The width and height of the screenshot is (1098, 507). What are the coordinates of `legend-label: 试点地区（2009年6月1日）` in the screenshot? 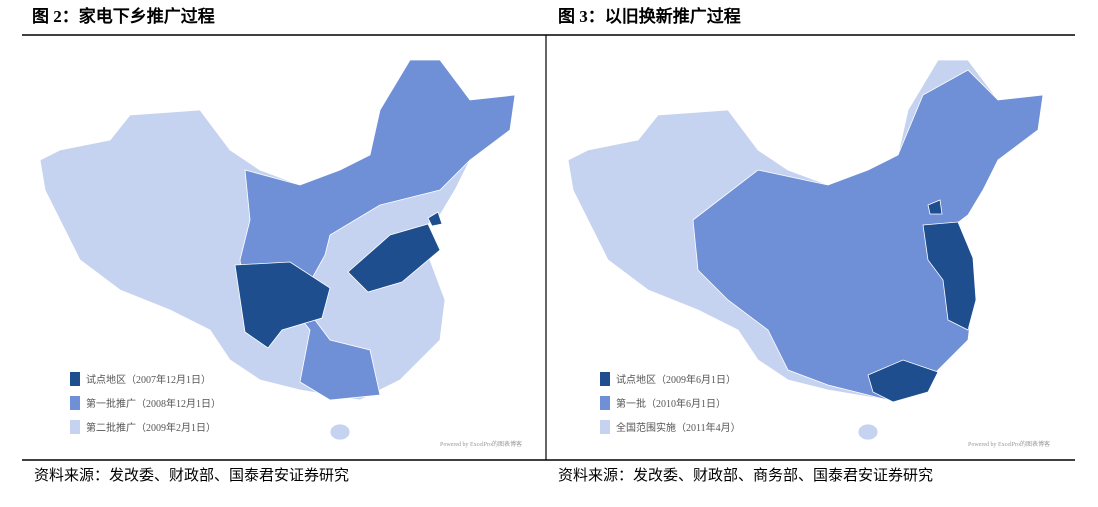 It's located at (676, 379).